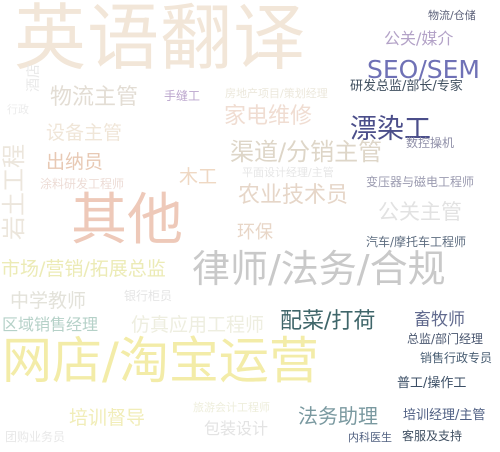  I want to click on word: 渠道/分销主管, so click(306, 152).